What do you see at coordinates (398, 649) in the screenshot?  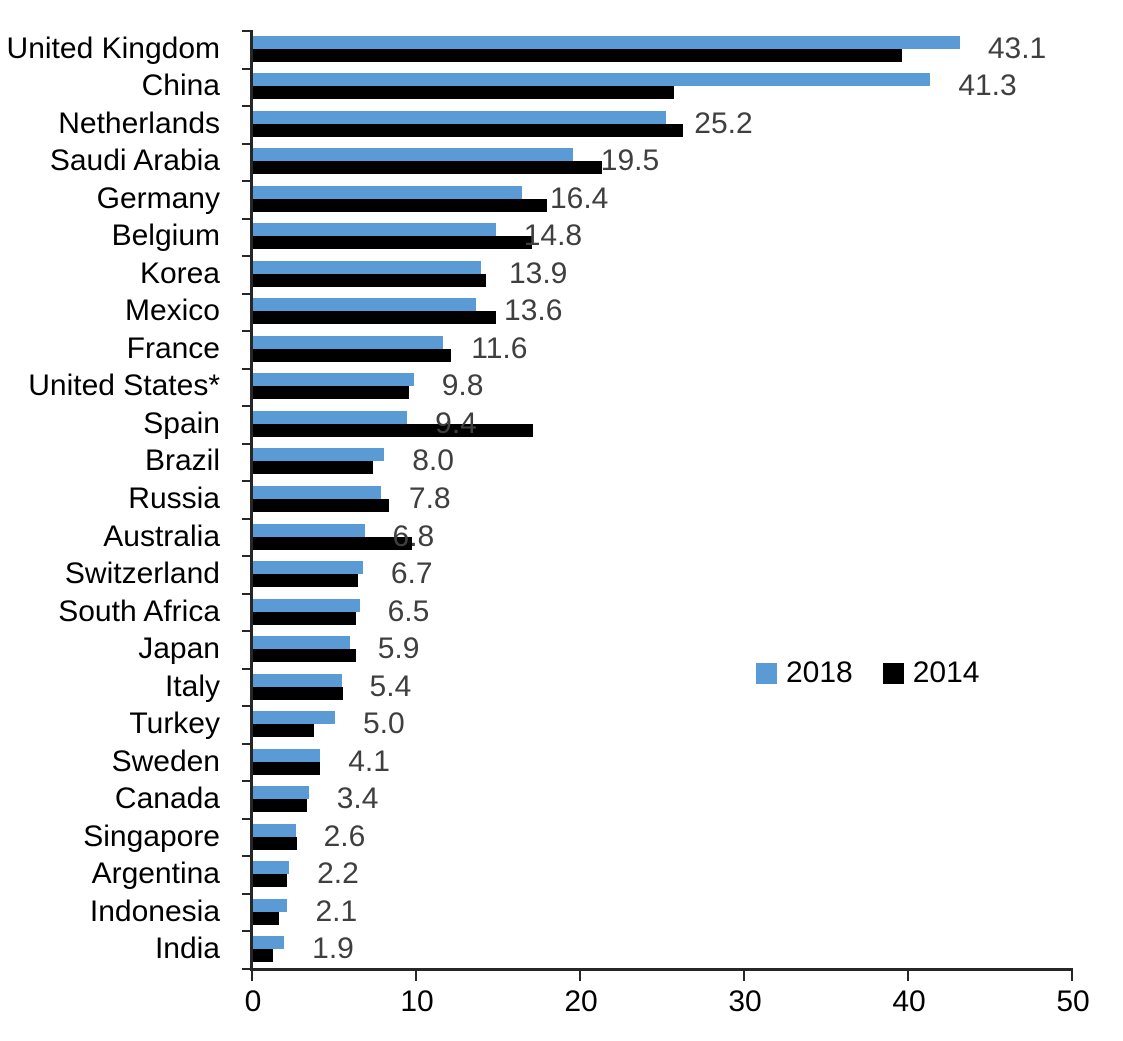 I see `data-label: 5.9` at bounding box center [398, 649].